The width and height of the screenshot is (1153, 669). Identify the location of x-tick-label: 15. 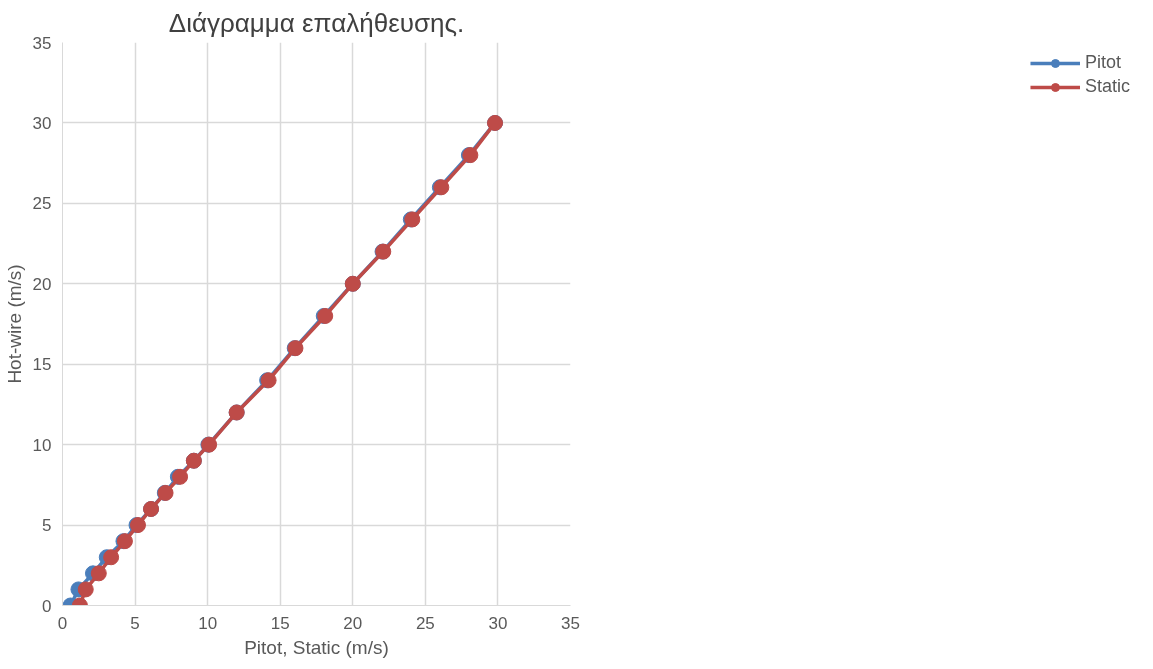
(280, 623).